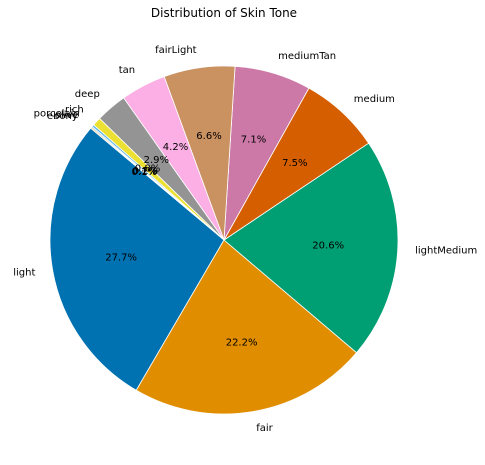 Image resolution: width=485 pixels, height=465 pixels. What do you see at coordinates (253, 139) in the screenshot?
I see `pct-label-mediumTan: 7.1%` at bounding box center [253, 139].